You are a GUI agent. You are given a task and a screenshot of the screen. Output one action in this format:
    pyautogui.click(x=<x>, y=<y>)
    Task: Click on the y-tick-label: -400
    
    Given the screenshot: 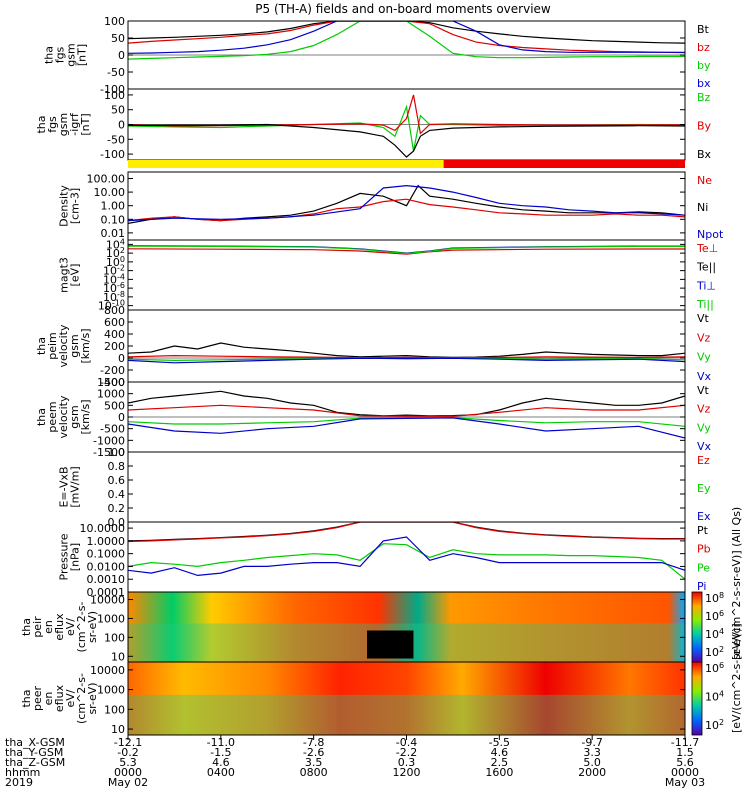 What is the action you would take?
    pyautogui.click(x=112, y=382)
    